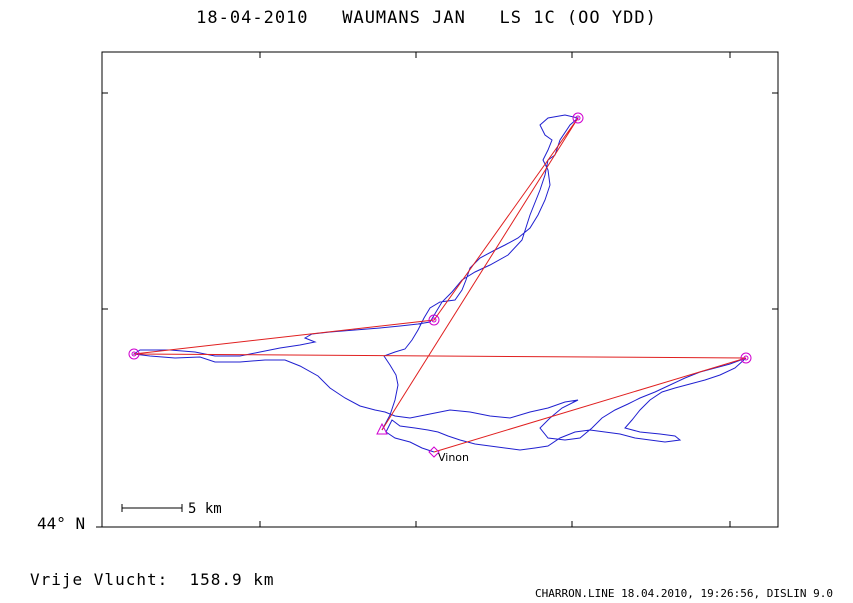 This screenshot has height=603, width=853. I want to click on start-finish-markers, so click(408, 440).